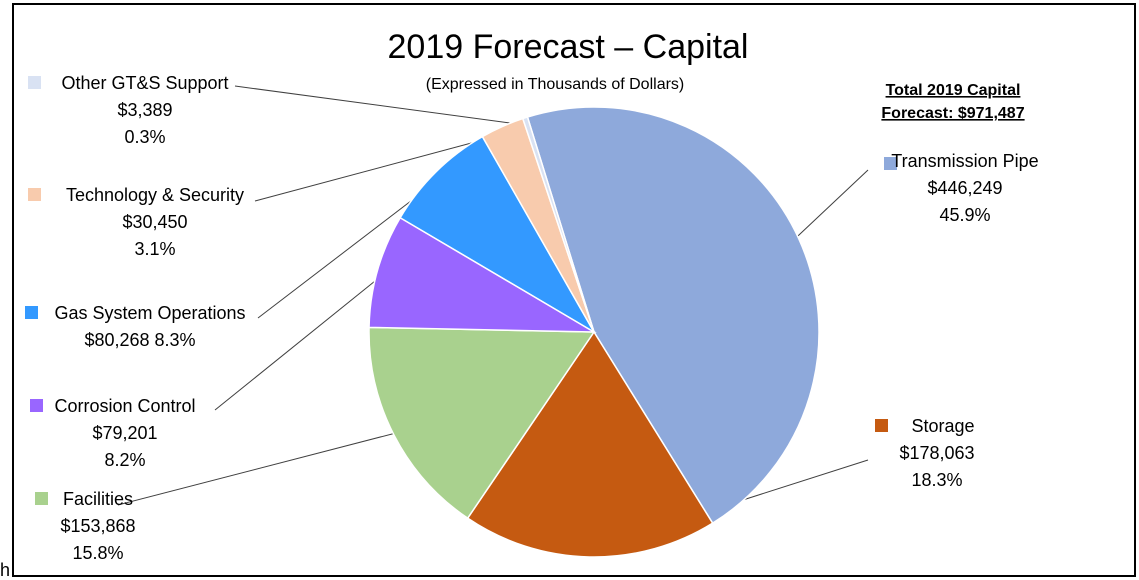 This screenshot has height=580, width=1139. Describe the element at coordinates (124, 433) in the screenshot. I see `slice-value: $79,201` at that location.